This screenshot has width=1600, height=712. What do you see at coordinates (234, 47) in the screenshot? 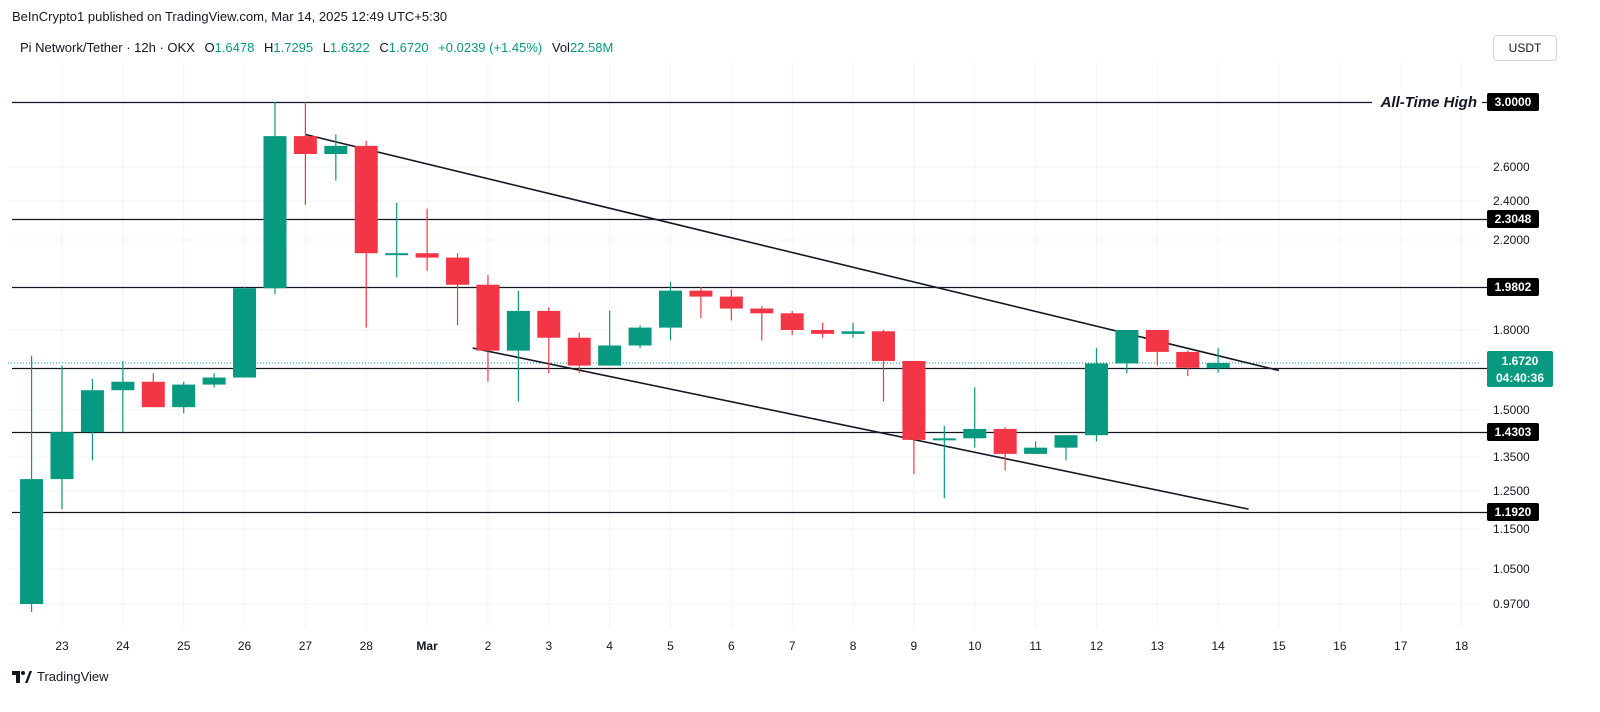
I see `open-value: 1.6478` at bounding box center [234, 47].